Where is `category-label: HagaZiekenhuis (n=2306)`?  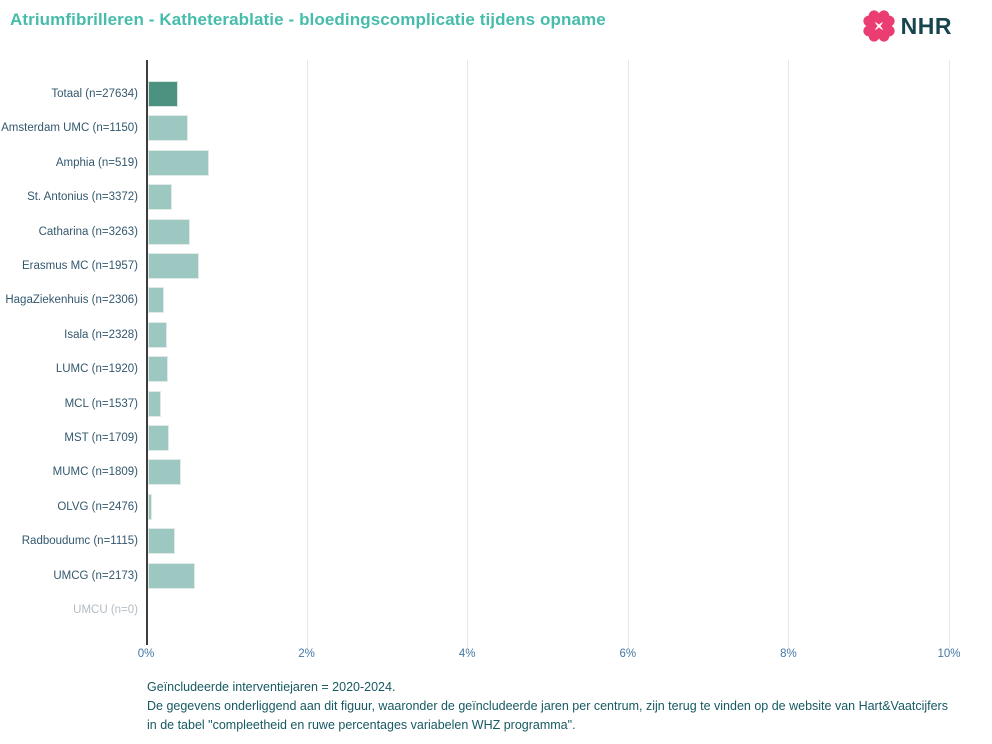 category-label: HagaZiekenhuis (n=2306) is located at coordinates (71, 300).